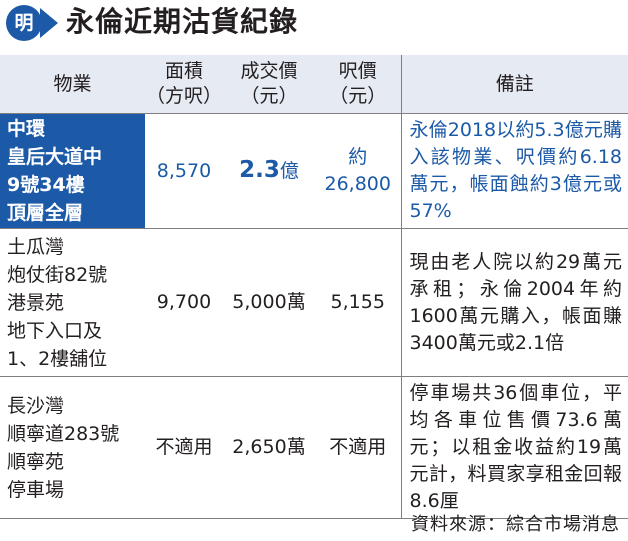  What do you see at coordinates (269, 302) in the screenshot?
I see `price-cell: 5,000萬` at bounding box center [269, 302].